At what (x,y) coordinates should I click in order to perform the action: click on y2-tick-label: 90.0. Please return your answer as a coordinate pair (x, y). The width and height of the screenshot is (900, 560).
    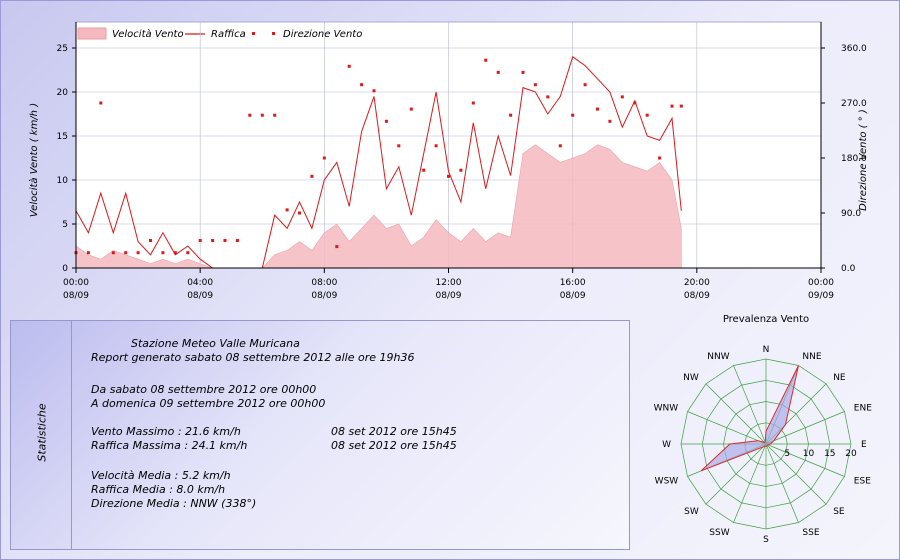
    Looking at the image, I should click on (851, 214).